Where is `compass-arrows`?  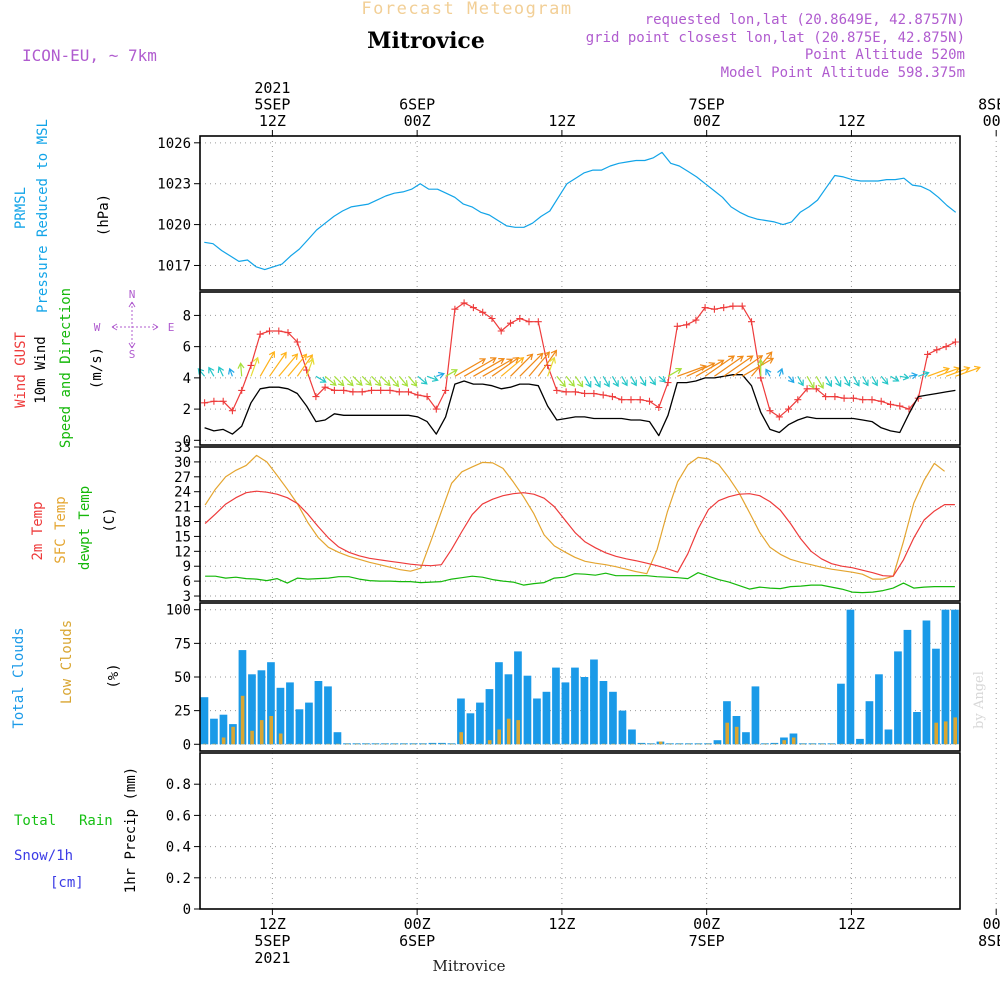
compass-arrows is located at coordinates (135, 325).